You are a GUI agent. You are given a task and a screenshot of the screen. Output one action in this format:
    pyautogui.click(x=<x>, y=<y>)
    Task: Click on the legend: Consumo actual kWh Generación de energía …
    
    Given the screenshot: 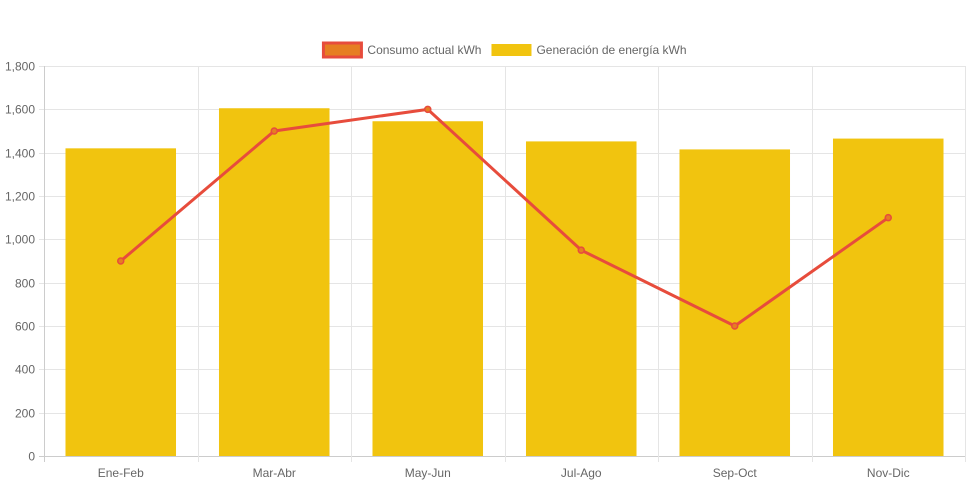 What is the action you would take?
    pyautogui.click(x=504, y=50)
    